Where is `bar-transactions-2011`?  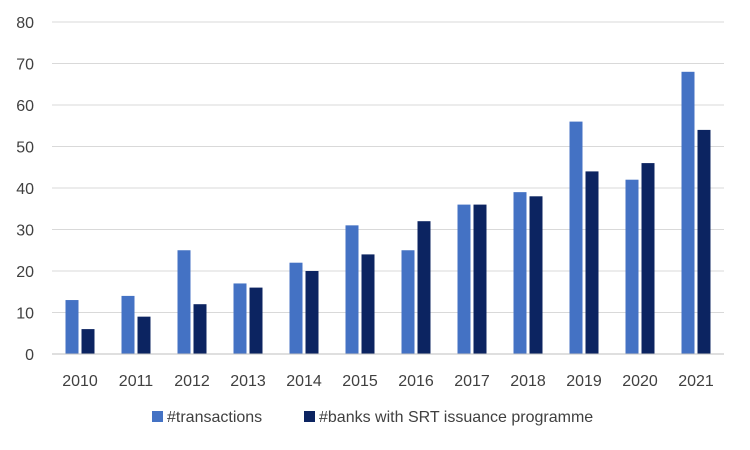
bar-transactions-2011 is located at coordinates (128, 324).